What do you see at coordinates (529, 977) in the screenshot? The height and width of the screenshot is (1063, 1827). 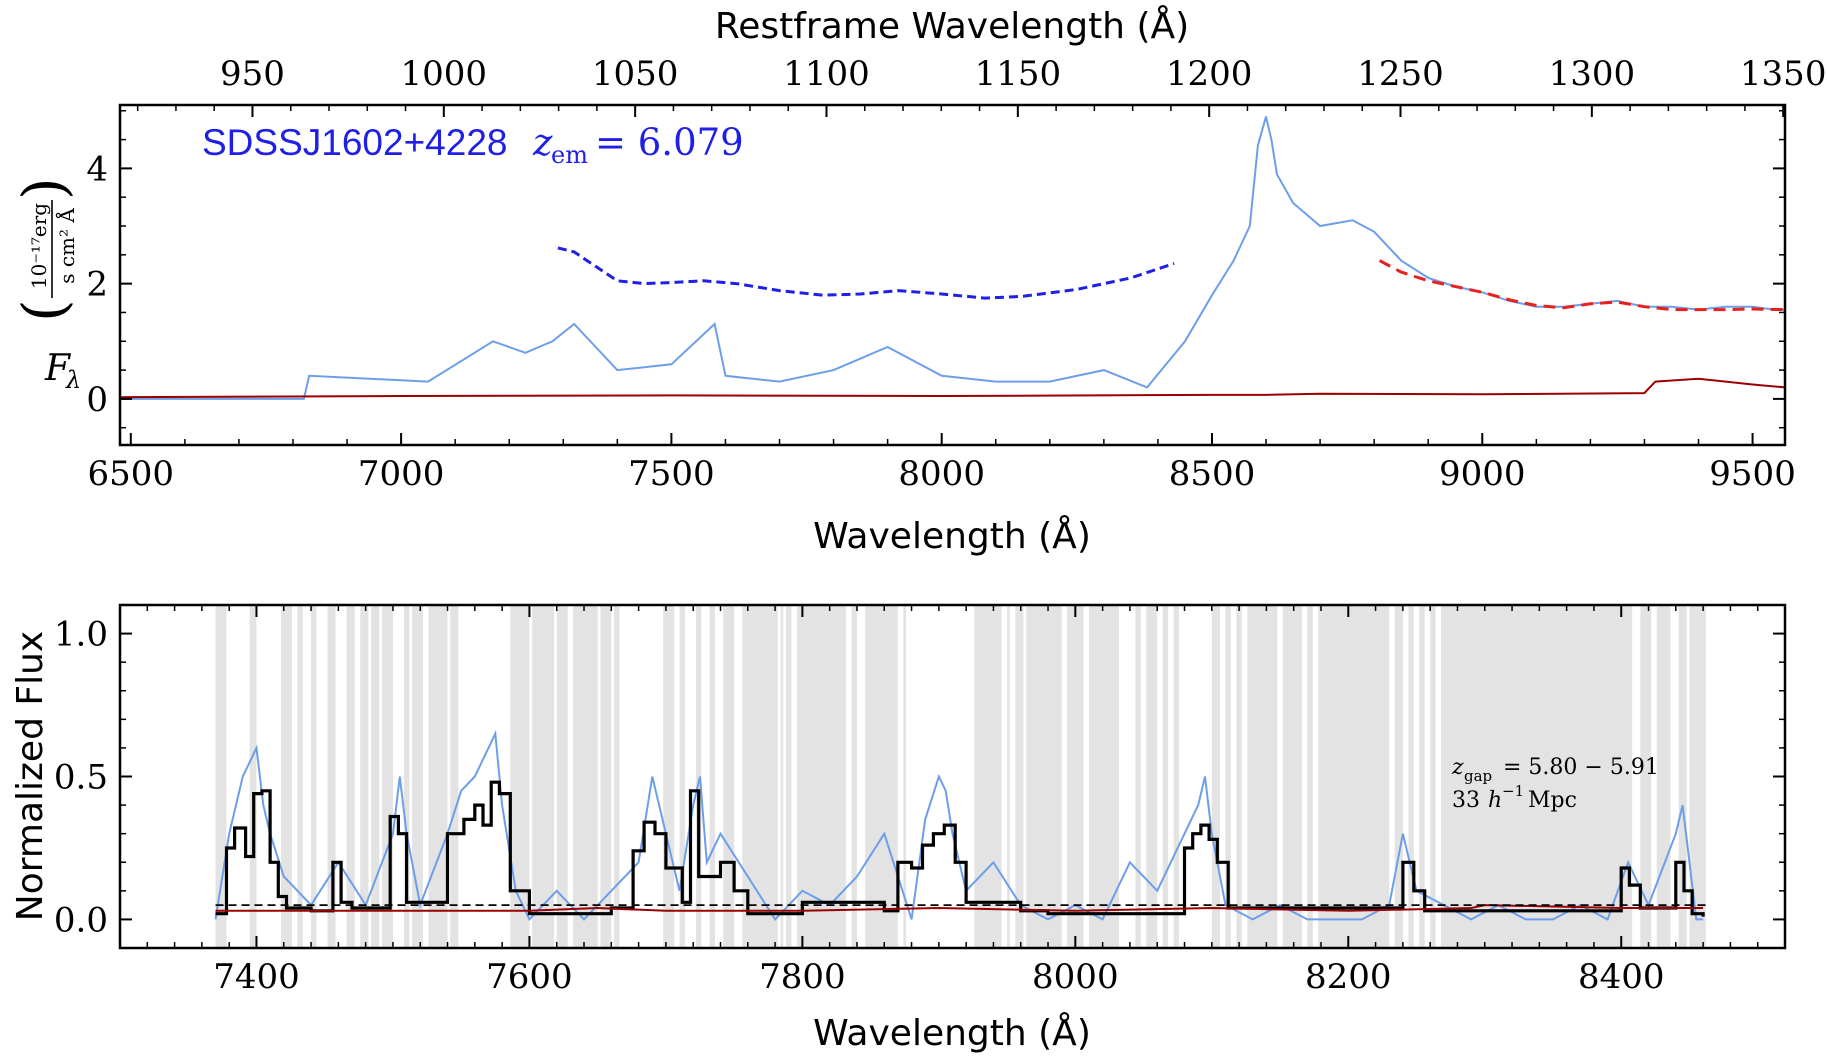 I see `bottom-x-tick-label: 7600` at bounding box center [529, 977].